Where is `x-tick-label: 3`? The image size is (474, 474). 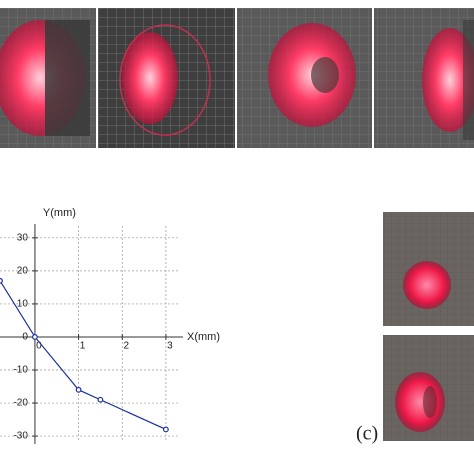
x-tick-label: 3 is located at coordinates (170, 346).